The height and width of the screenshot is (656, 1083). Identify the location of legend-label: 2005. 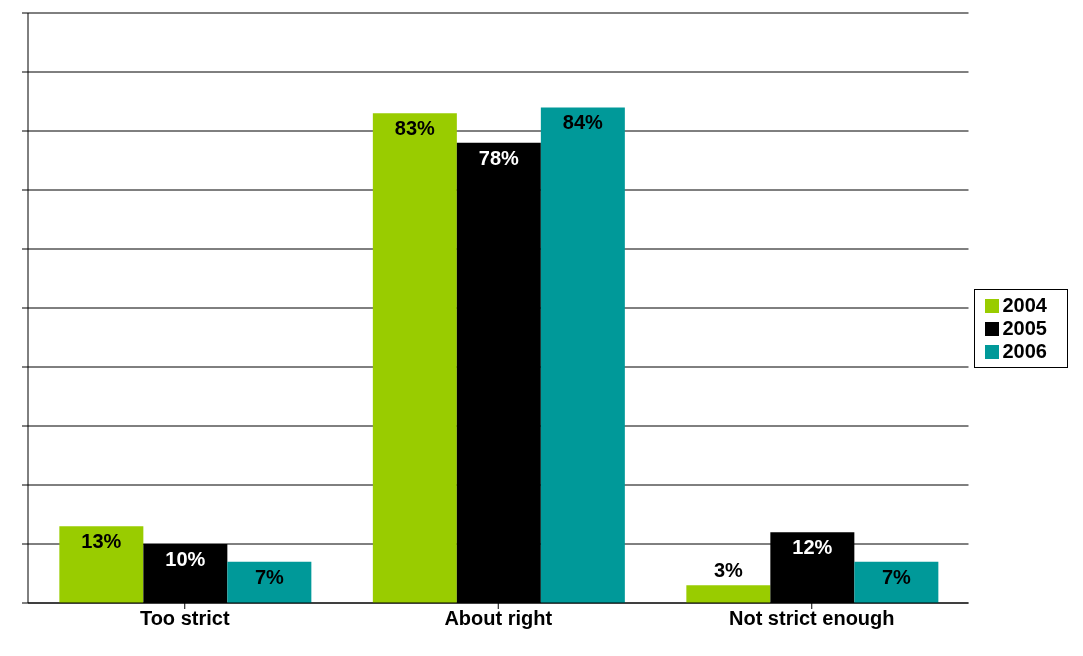
(1024, 327).